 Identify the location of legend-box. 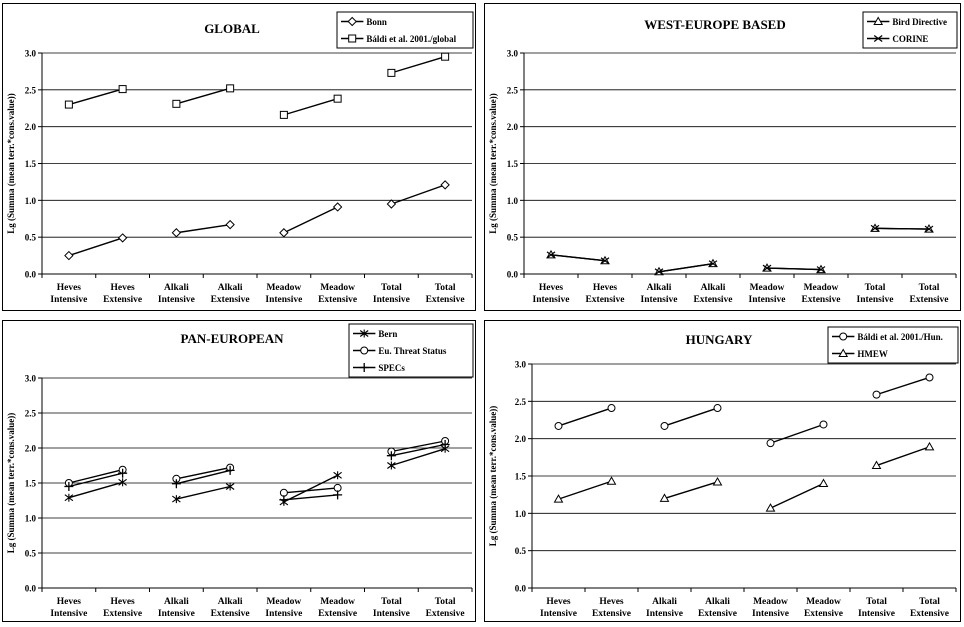
(405, 30).